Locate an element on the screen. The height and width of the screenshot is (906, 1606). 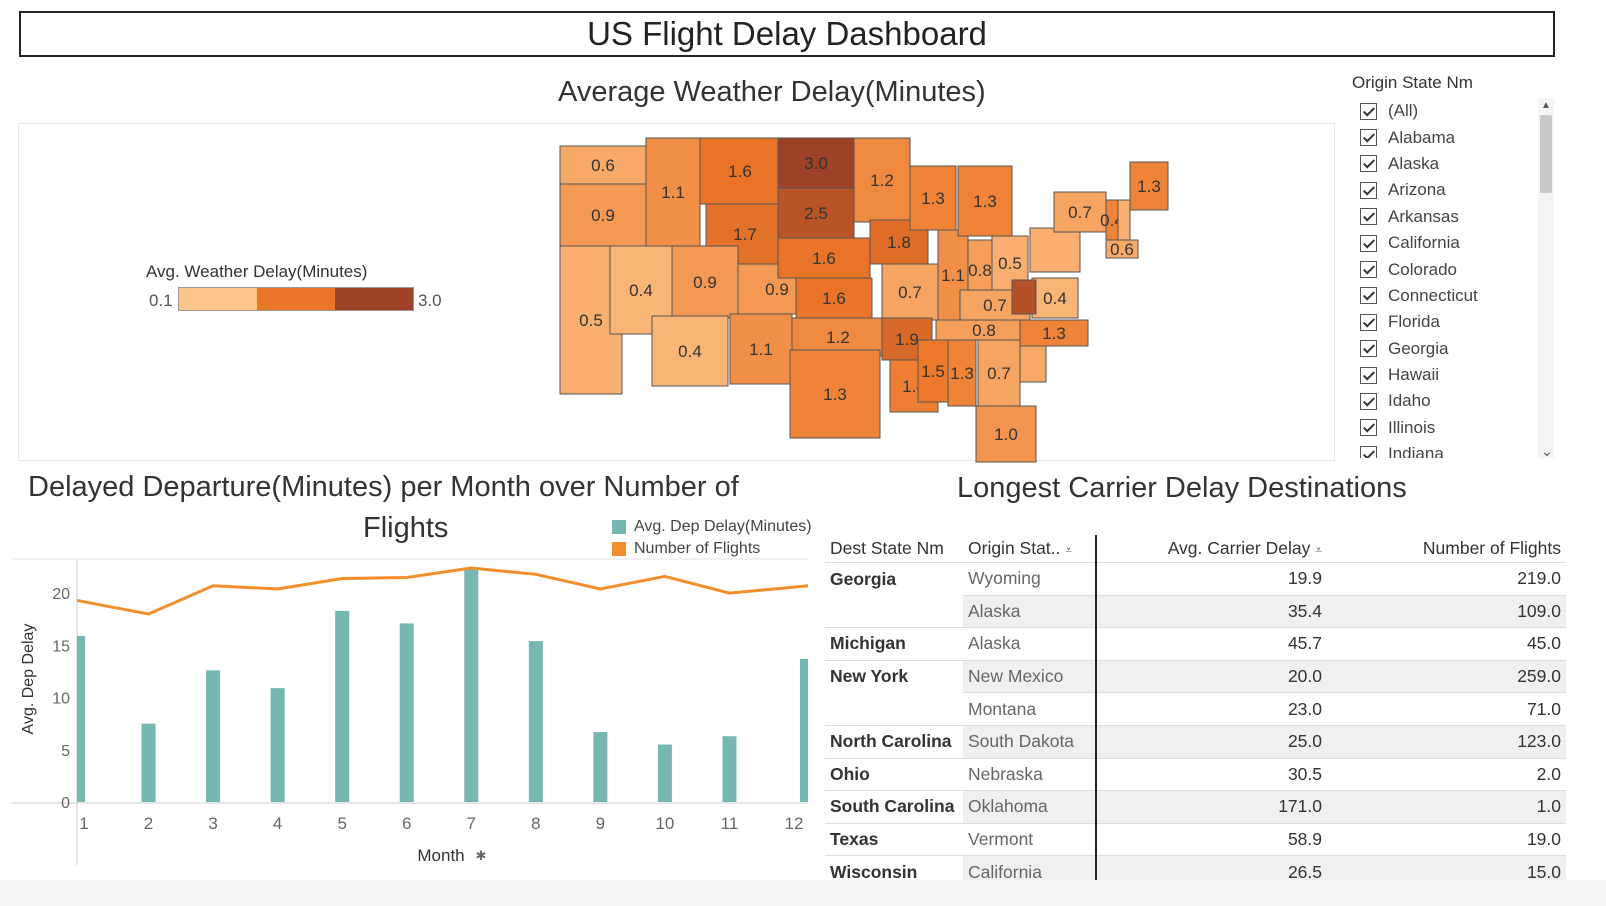
state-new-hampshire is located at coordinates (1124, 220).